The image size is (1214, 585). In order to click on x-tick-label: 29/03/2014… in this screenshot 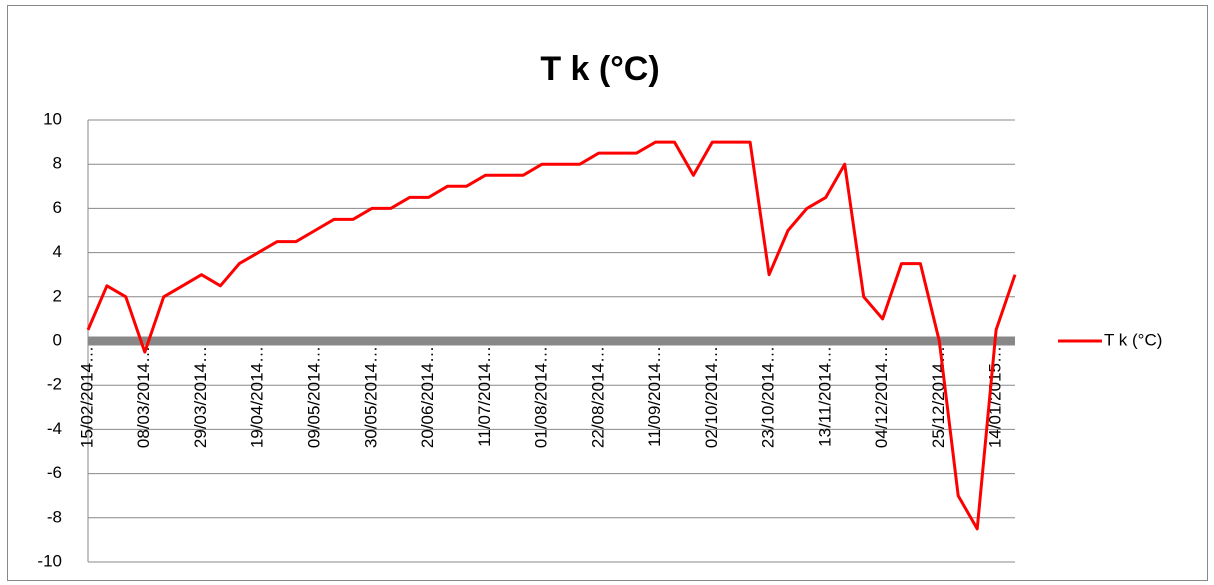, I will do `click(200, 397)`.